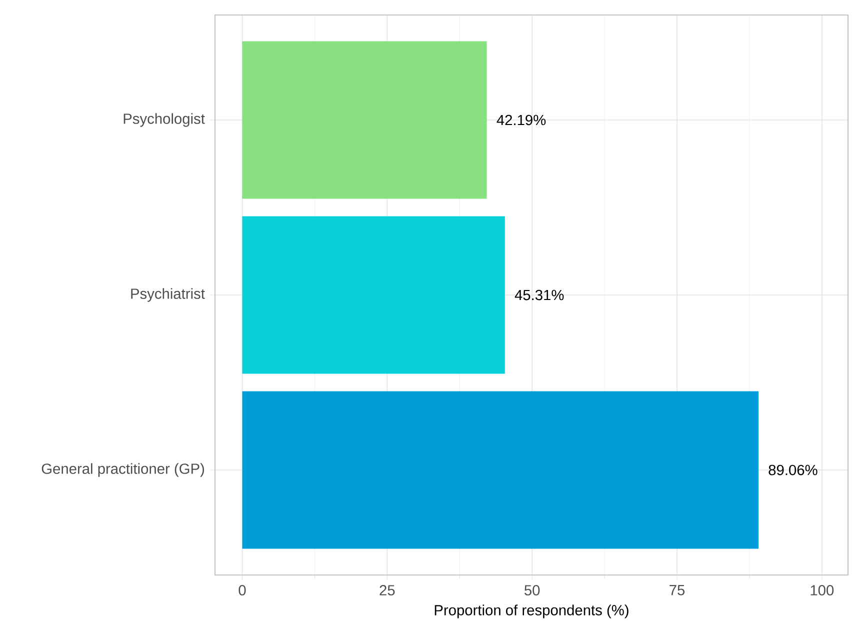 The height and width of the screenshot is (639, 852). What do you see at coordinates (168, 295) in the screenshot?
I see `y-tick-label: Psychiatrist` at bounding box center [168, 295].